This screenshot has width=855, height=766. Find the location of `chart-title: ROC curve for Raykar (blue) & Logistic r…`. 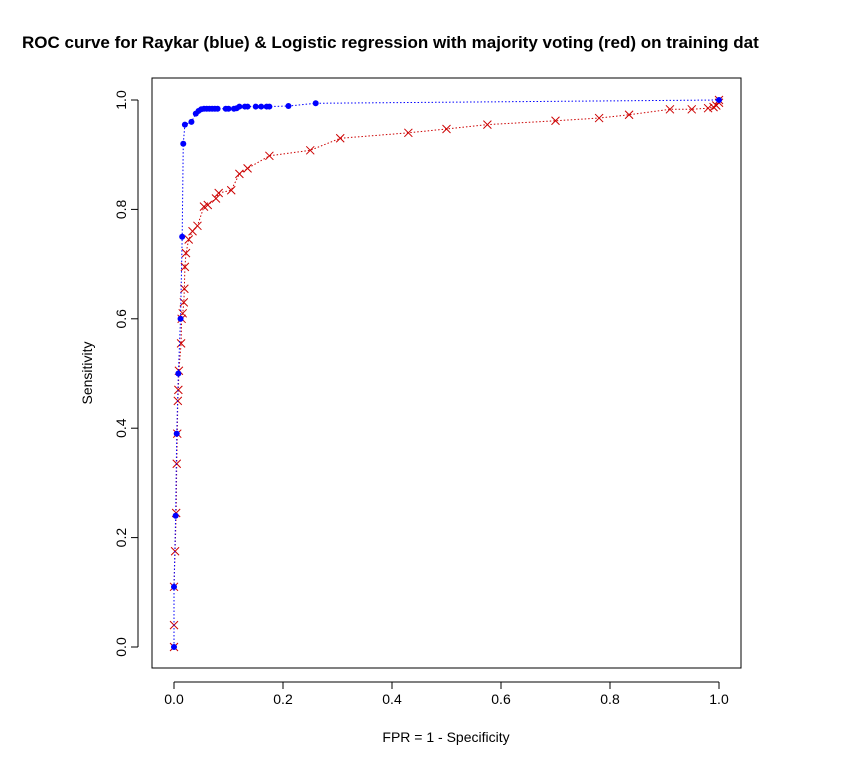

chart-title: ROC curve for Raykar (blue) & Logistic r… is located at coordinates (390, 42).